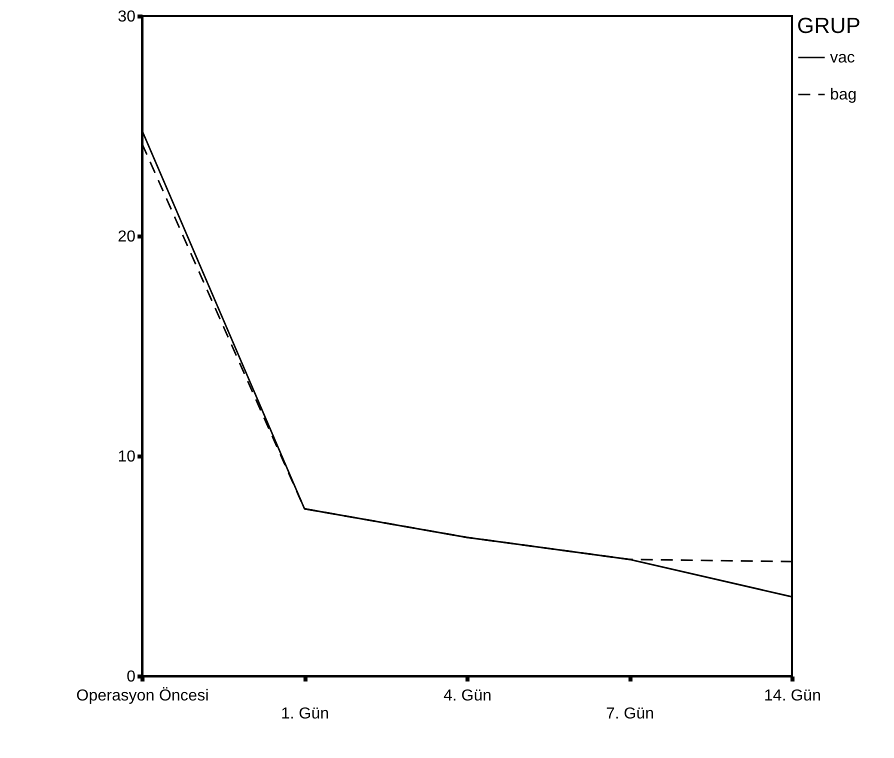 Image resolution: width=894 pixels, height=758 pixels. Describe the element at coordinates (127, 457) in the screenshot. I see `y-tick-label: 10` at that location.